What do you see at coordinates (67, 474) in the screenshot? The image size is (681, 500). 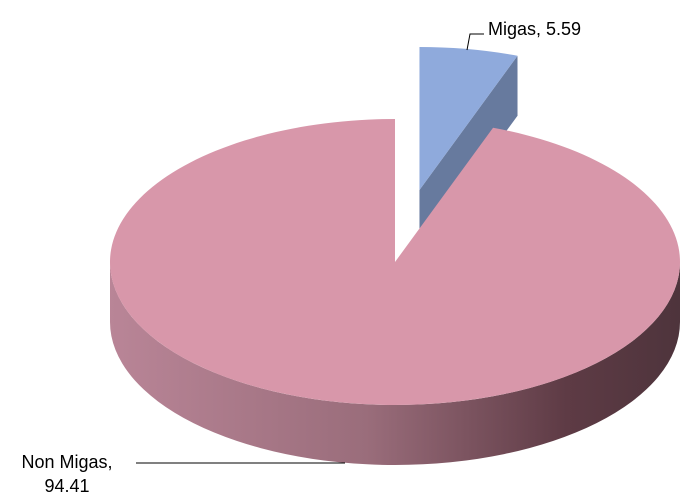 I see `data-label: Non Migas, 94.41` at bounding box center [67, 474].